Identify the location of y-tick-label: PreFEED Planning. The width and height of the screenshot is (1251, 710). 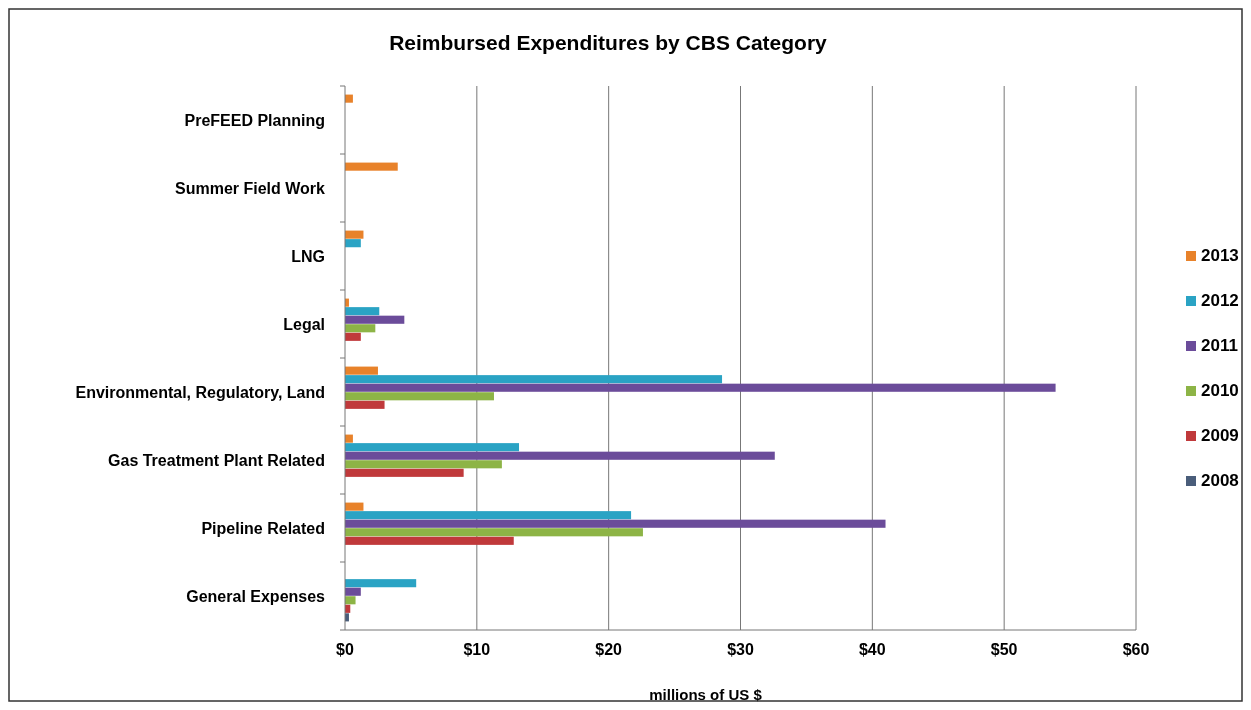
(254, 120).